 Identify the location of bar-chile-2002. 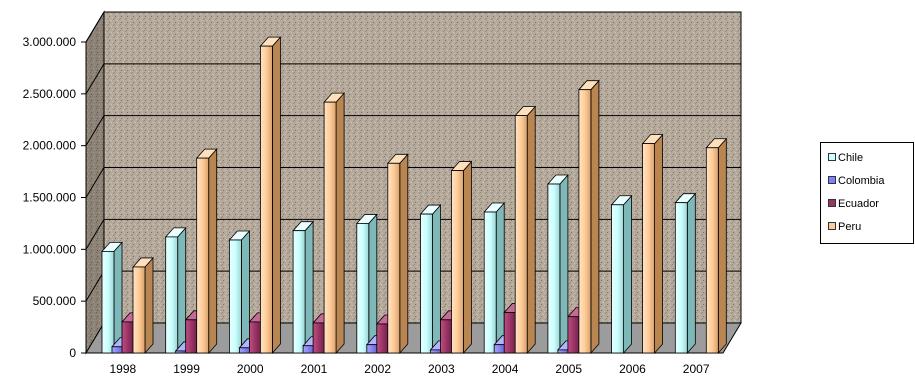
(366, 284).